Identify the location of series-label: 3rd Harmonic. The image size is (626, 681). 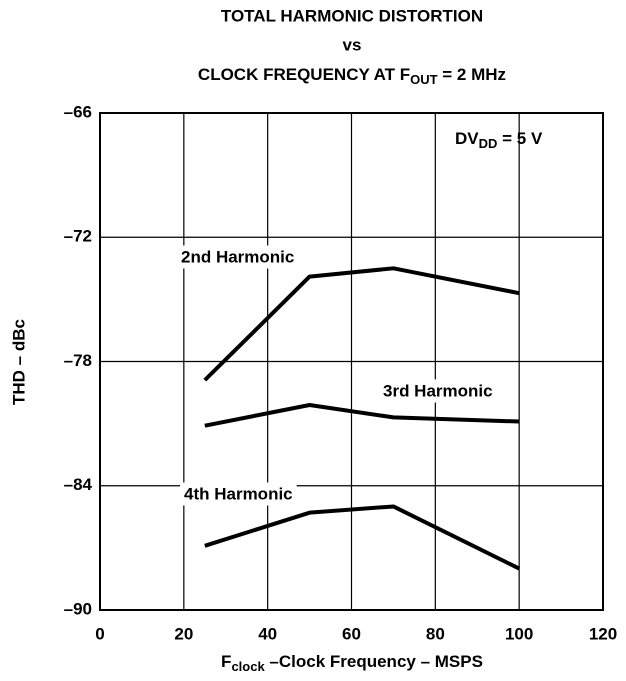
(438, 390).